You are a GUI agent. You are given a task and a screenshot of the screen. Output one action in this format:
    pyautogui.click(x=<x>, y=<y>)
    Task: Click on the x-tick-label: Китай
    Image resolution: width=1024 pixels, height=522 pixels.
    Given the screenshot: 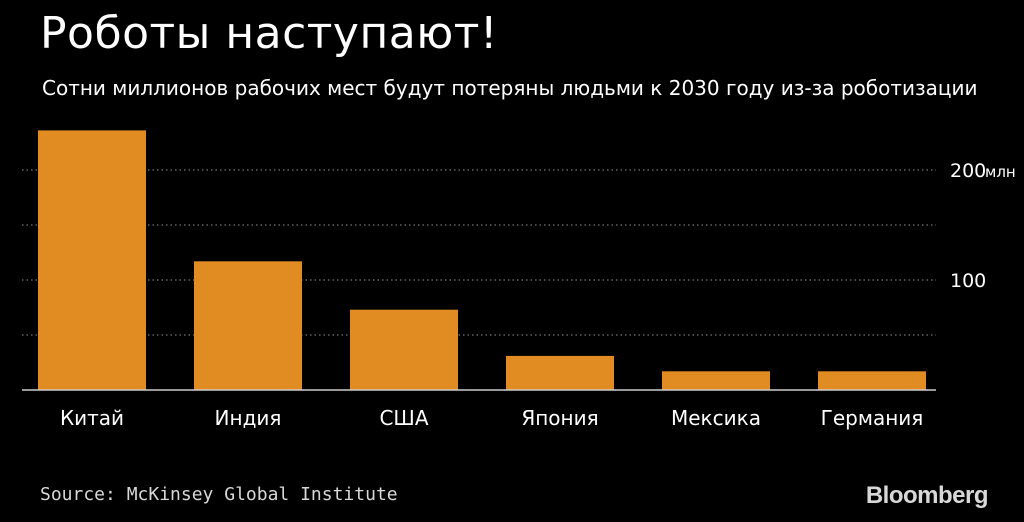 What is the action you would take?
    pyautogui.click(x=92, y=418)
    